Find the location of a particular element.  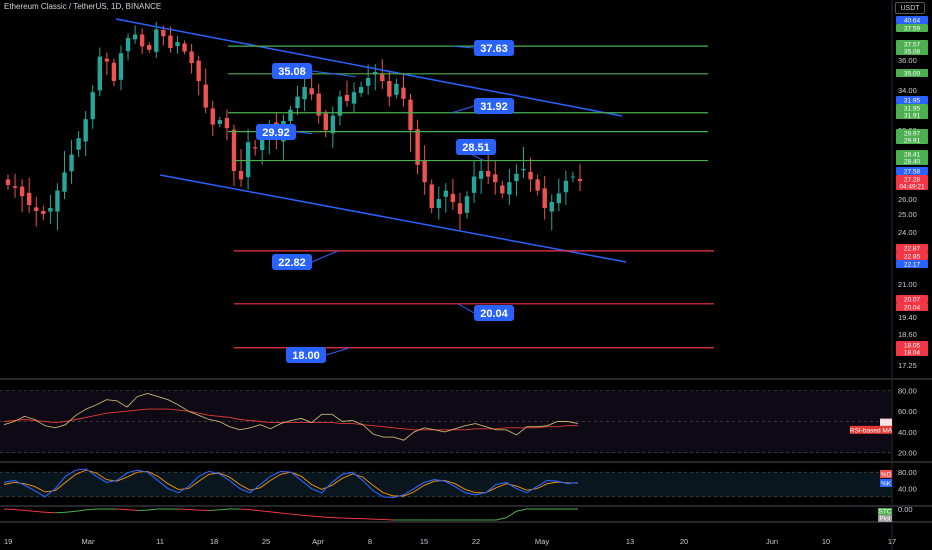

axis-price-tag-label: 31.95 is located at coordinates (912, 108).